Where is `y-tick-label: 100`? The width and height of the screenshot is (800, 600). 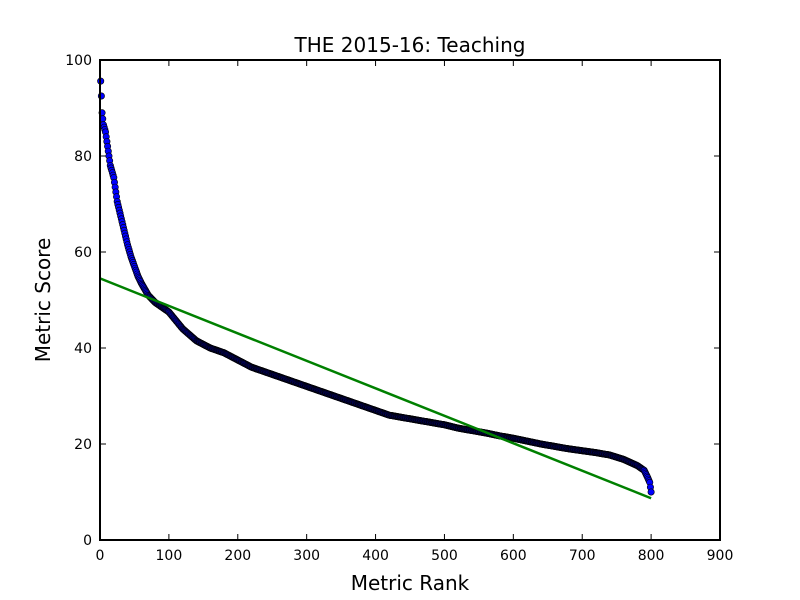 y-tick-label: 100 is located at coordinates (78, 61).